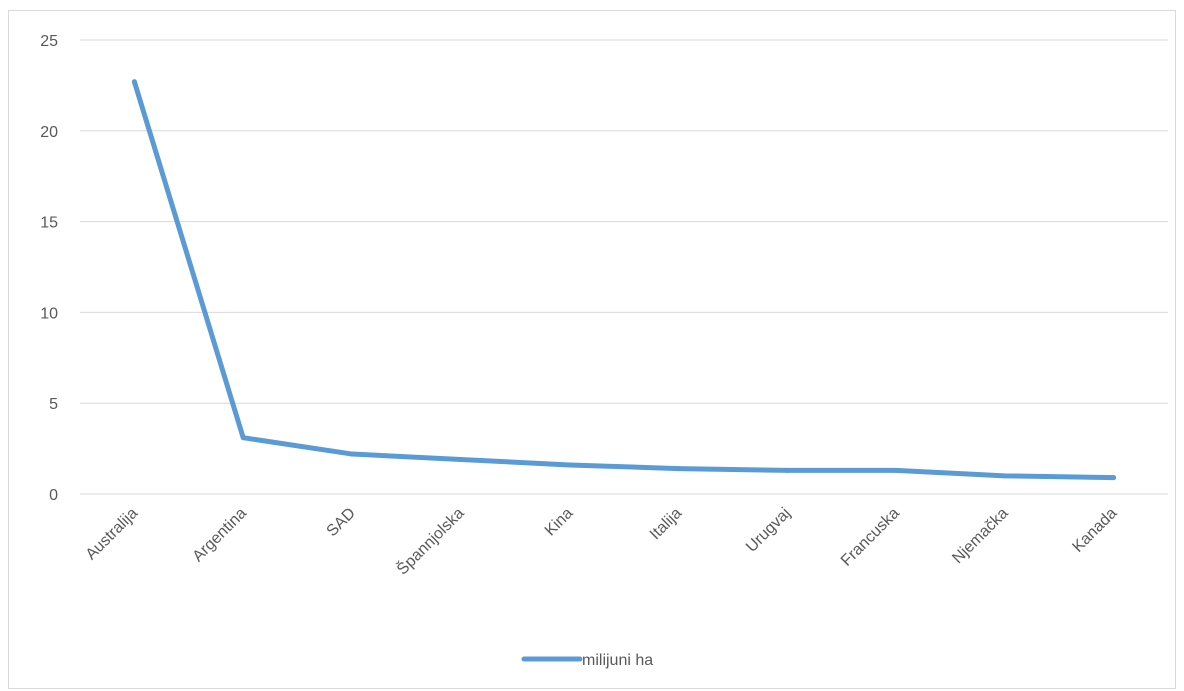  I want to click on x-tick-label-9: Njemačka, so click(980, 536).